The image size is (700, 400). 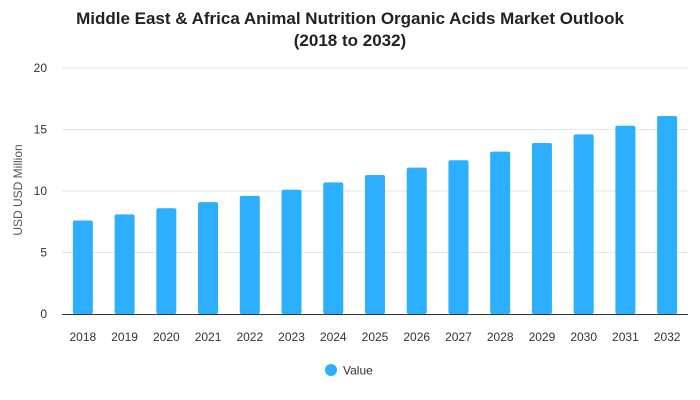 I want to click on bar-2021, so click(x=208, y=258).